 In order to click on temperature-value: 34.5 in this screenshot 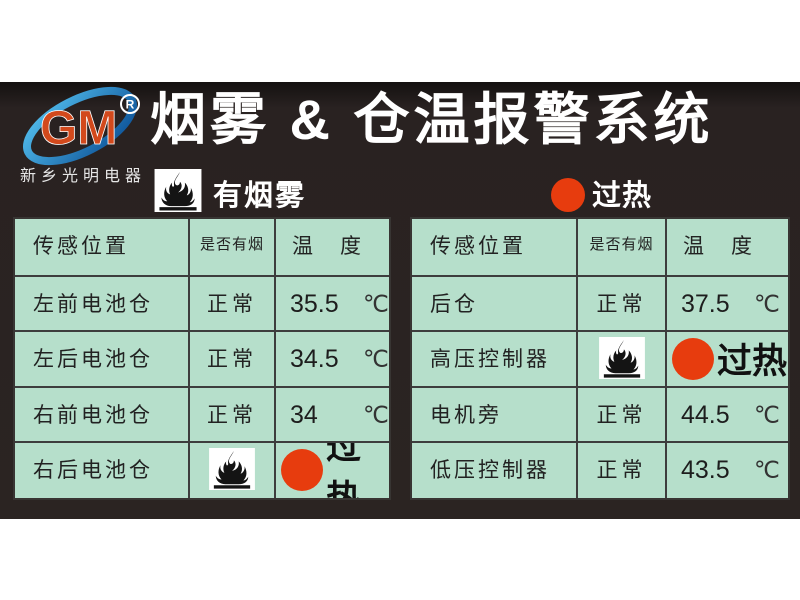, I will do `click(314, 359)`.